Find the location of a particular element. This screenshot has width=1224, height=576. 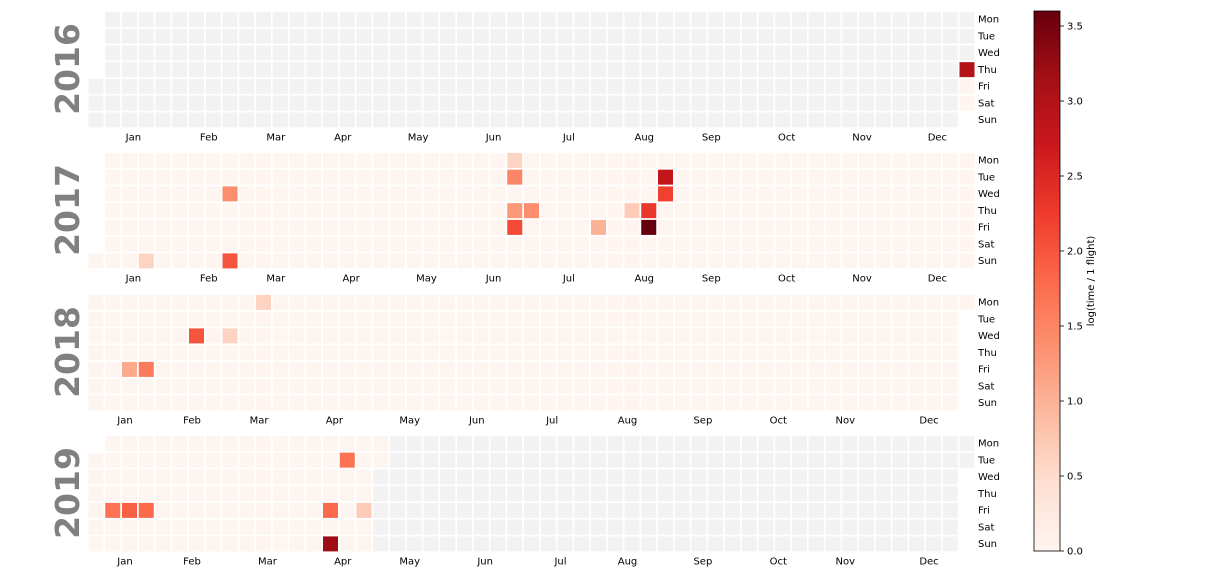

month-label: Apr is located at coordinates (343, 561).